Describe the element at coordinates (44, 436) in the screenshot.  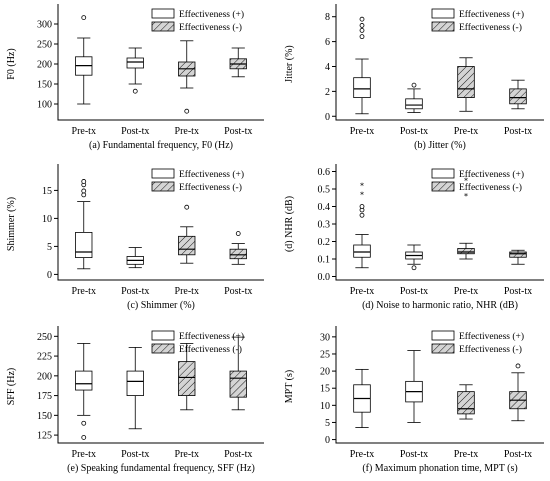
I see `y-tick-label: 125` at that location.